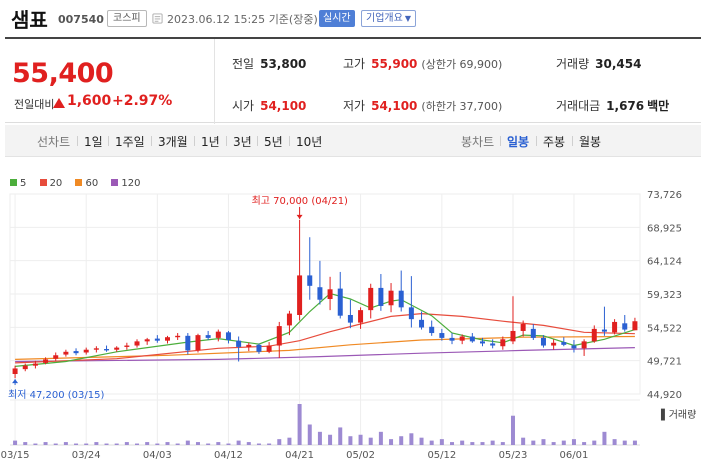 Image resolution: width=701 pixels, height=469 pixels. What do you see at coordinates (130, 142) in the screenshot?
I see `range-1w: 1주일` at bounding box center [130, 142].